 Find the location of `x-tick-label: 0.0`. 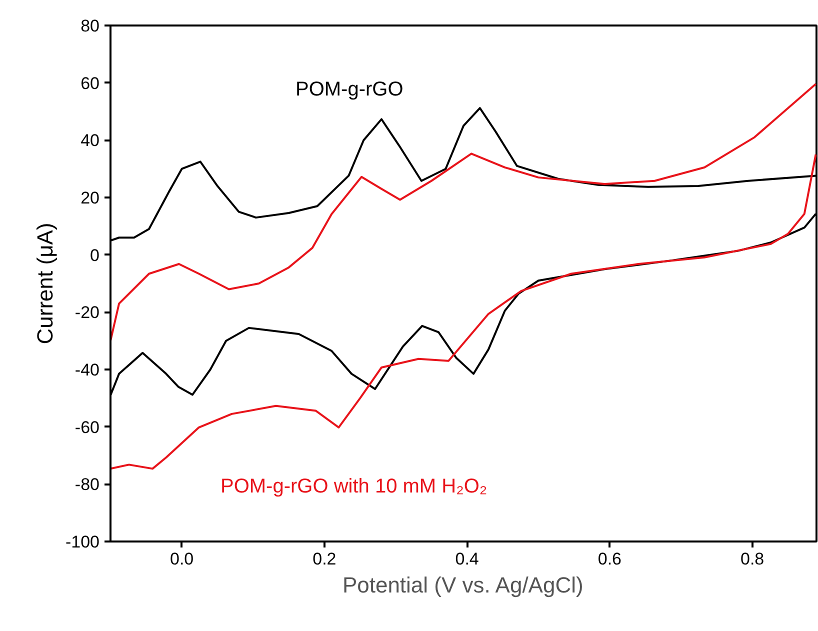

x-tick-label: 0.0 is located at coordinates (182, 559).